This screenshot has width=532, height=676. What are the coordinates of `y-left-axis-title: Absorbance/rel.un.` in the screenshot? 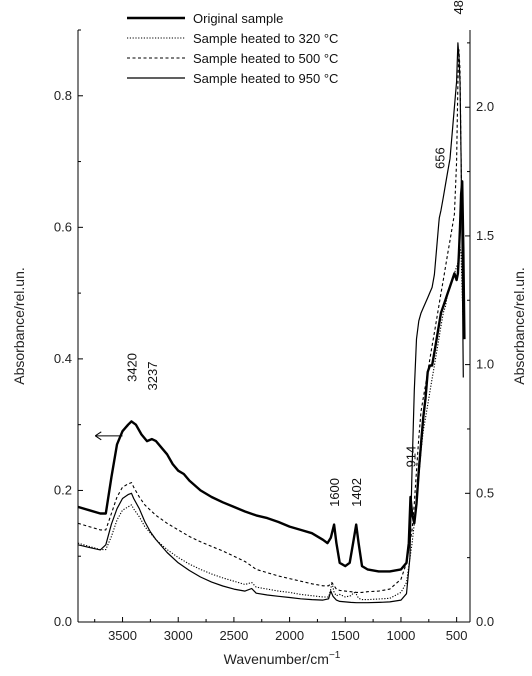 It's located at (19, 326).